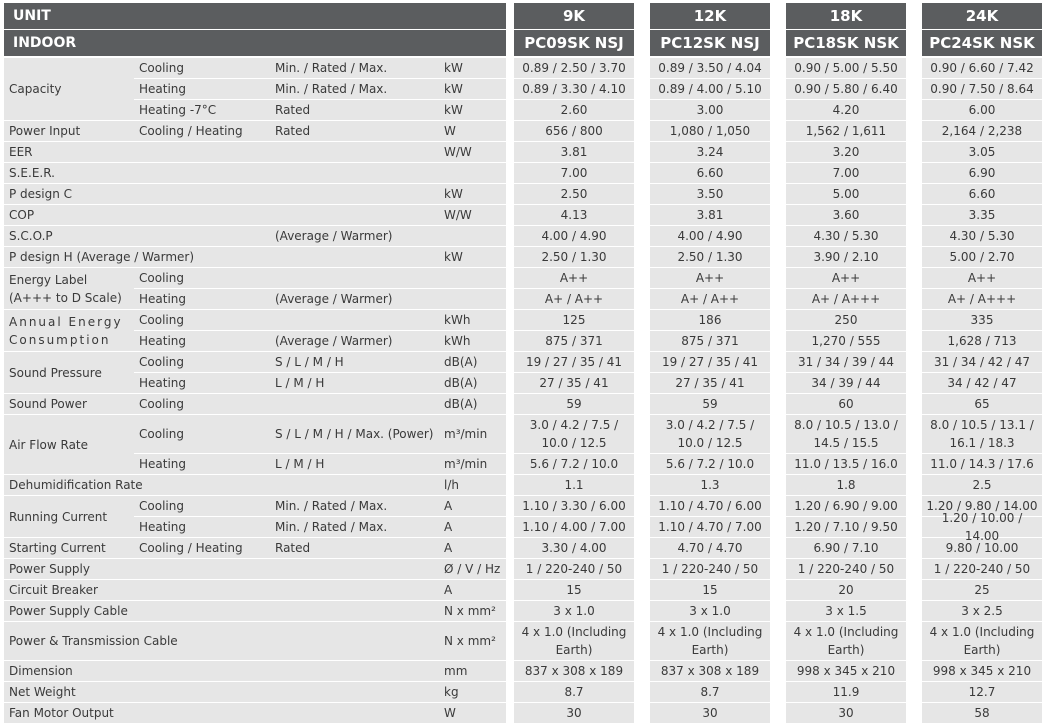 Image resolution: width=1056 pixels, height=723 pixels. Describe the element at coordinates (710, 548) in the screenshot. I see `spec-value: 4.70 / 4.70` at that location.